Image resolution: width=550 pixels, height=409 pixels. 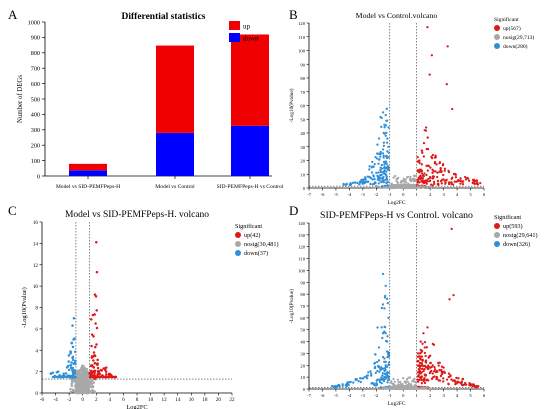 What do you see at coordinates (302, 318) in the screenshot?
I see `chart-d-y-tick-label: 60` at bounding box center [302, 318].